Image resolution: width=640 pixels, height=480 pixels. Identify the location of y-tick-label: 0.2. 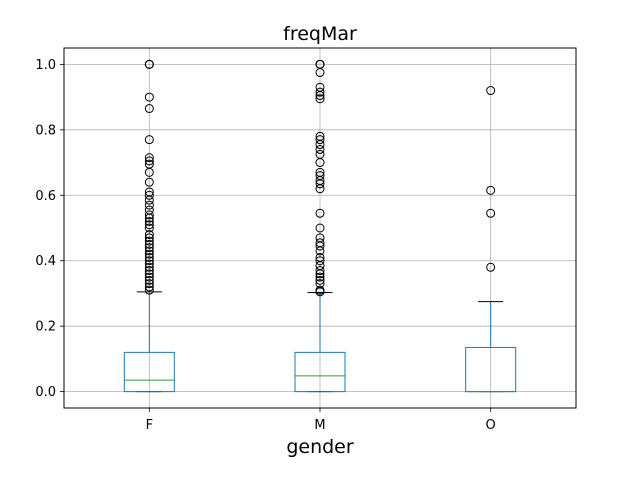
(45, 327).